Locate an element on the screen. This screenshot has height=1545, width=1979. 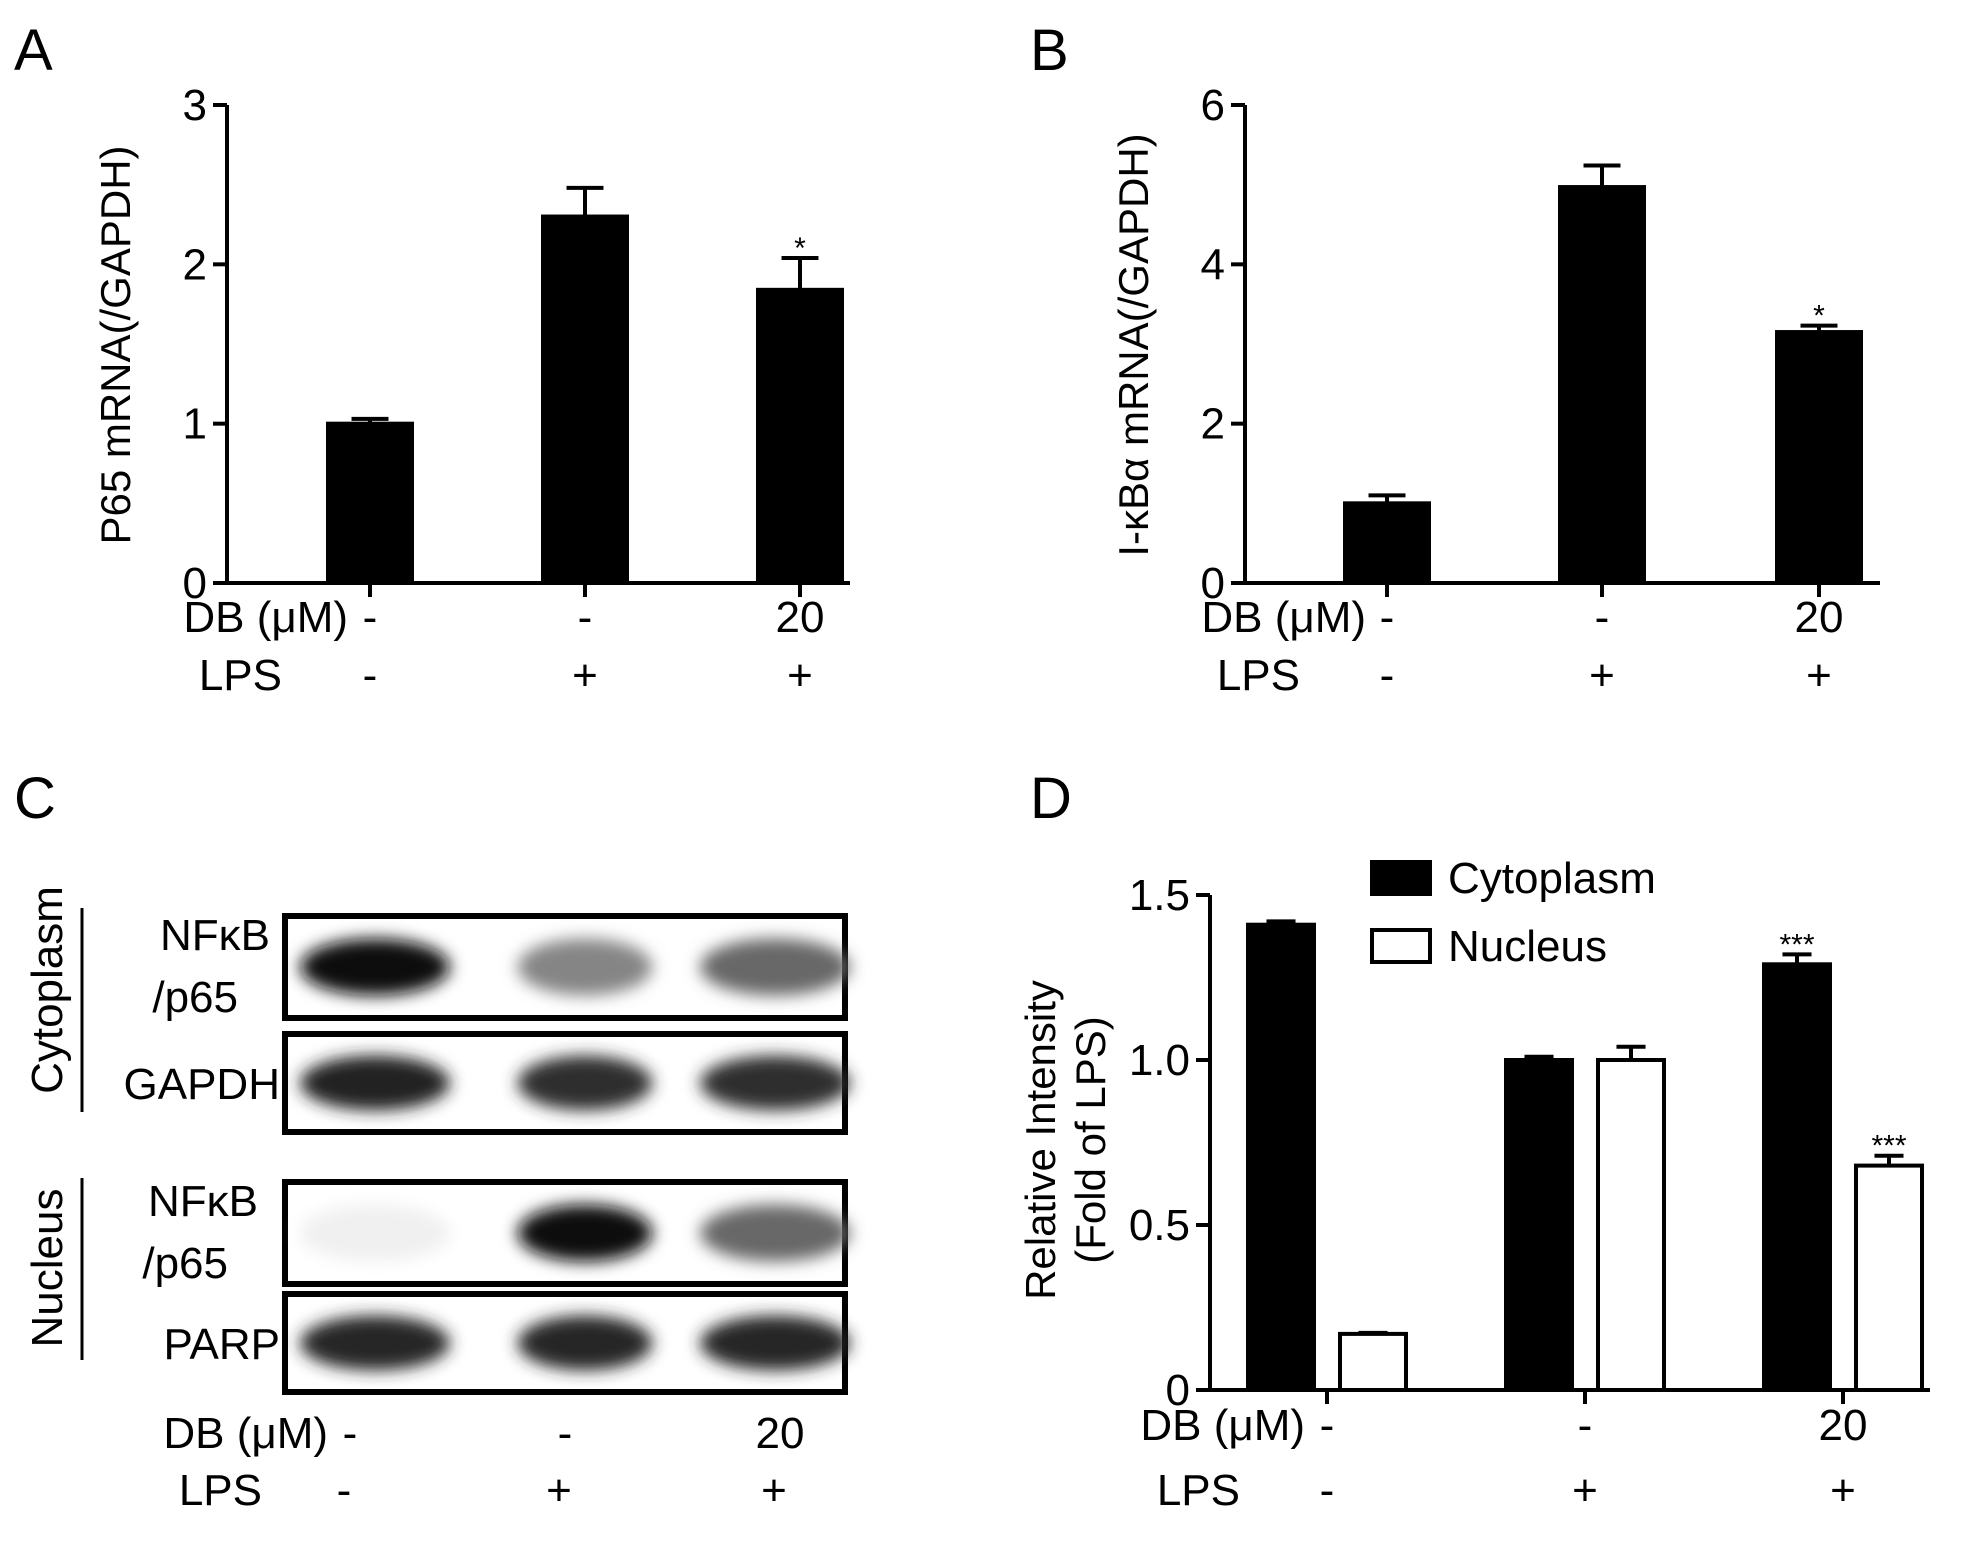
y-tick-label: 1 is located at coordinates (195, 424).